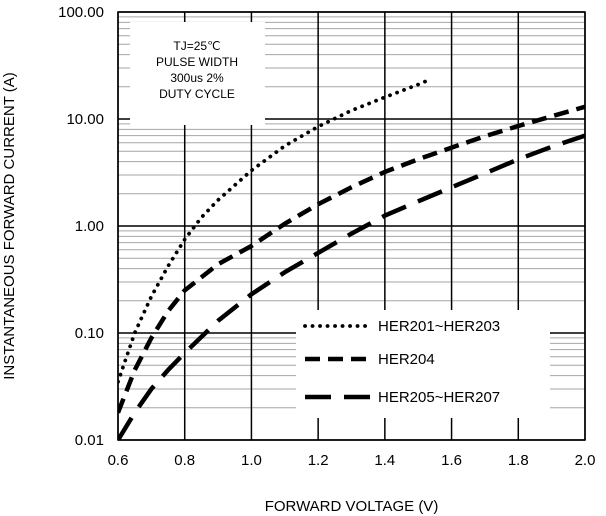 The image size is (606, 516). Describe the element at coordinates (585, 460) in the screenshot. I see `x-tick-label: 2.0` at that location.